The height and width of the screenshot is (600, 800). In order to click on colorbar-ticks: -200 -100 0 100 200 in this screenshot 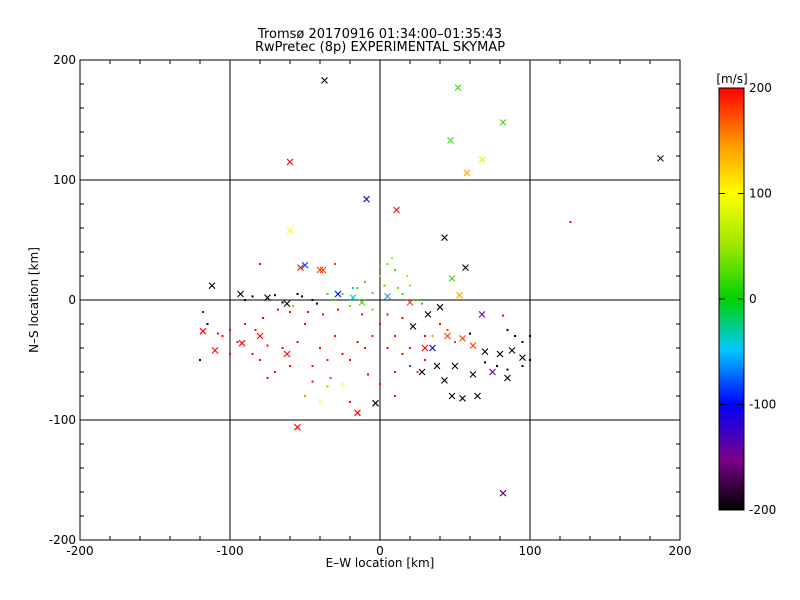, I will do `click(747, 299)`.